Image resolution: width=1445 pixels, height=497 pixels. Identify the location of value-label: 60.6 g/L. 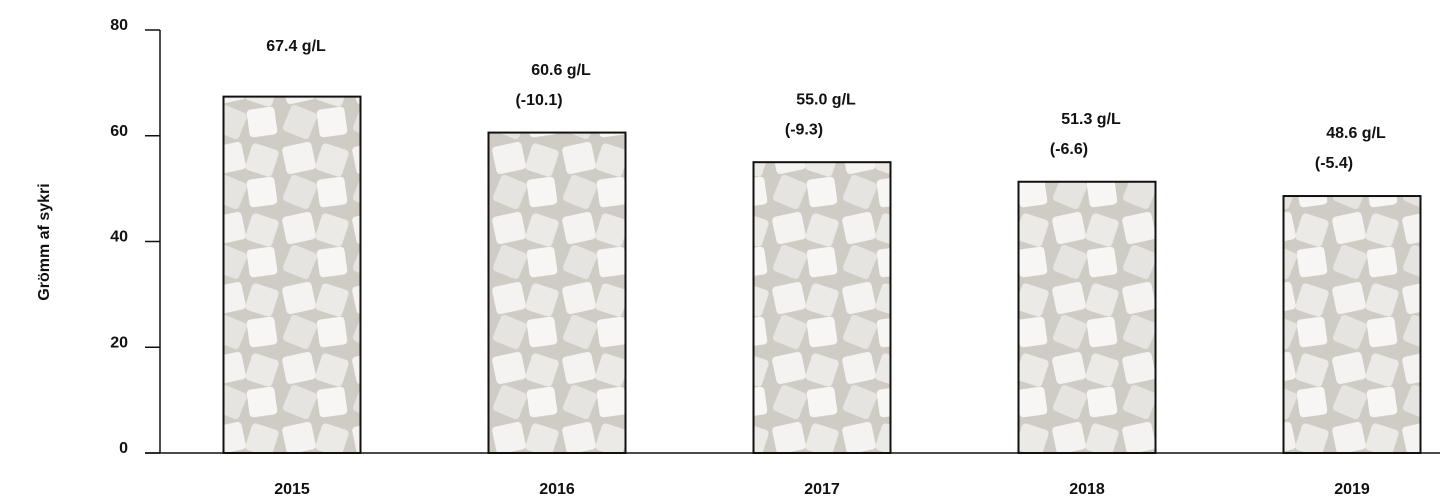
(561, 70).